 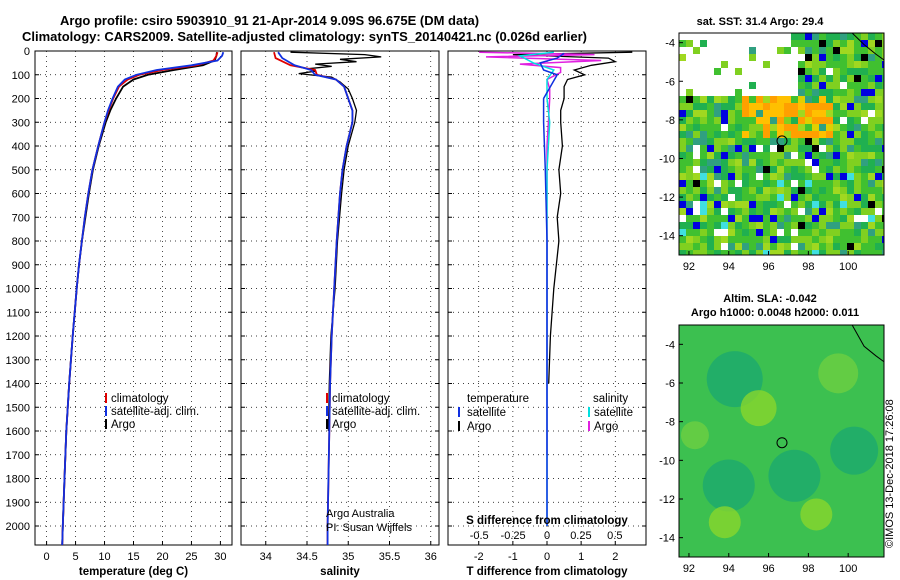 I want to click on sla-map: 92 94 96 98 100 -4 -6 -8 -10 -12 -14, so click(x=772, y=449).